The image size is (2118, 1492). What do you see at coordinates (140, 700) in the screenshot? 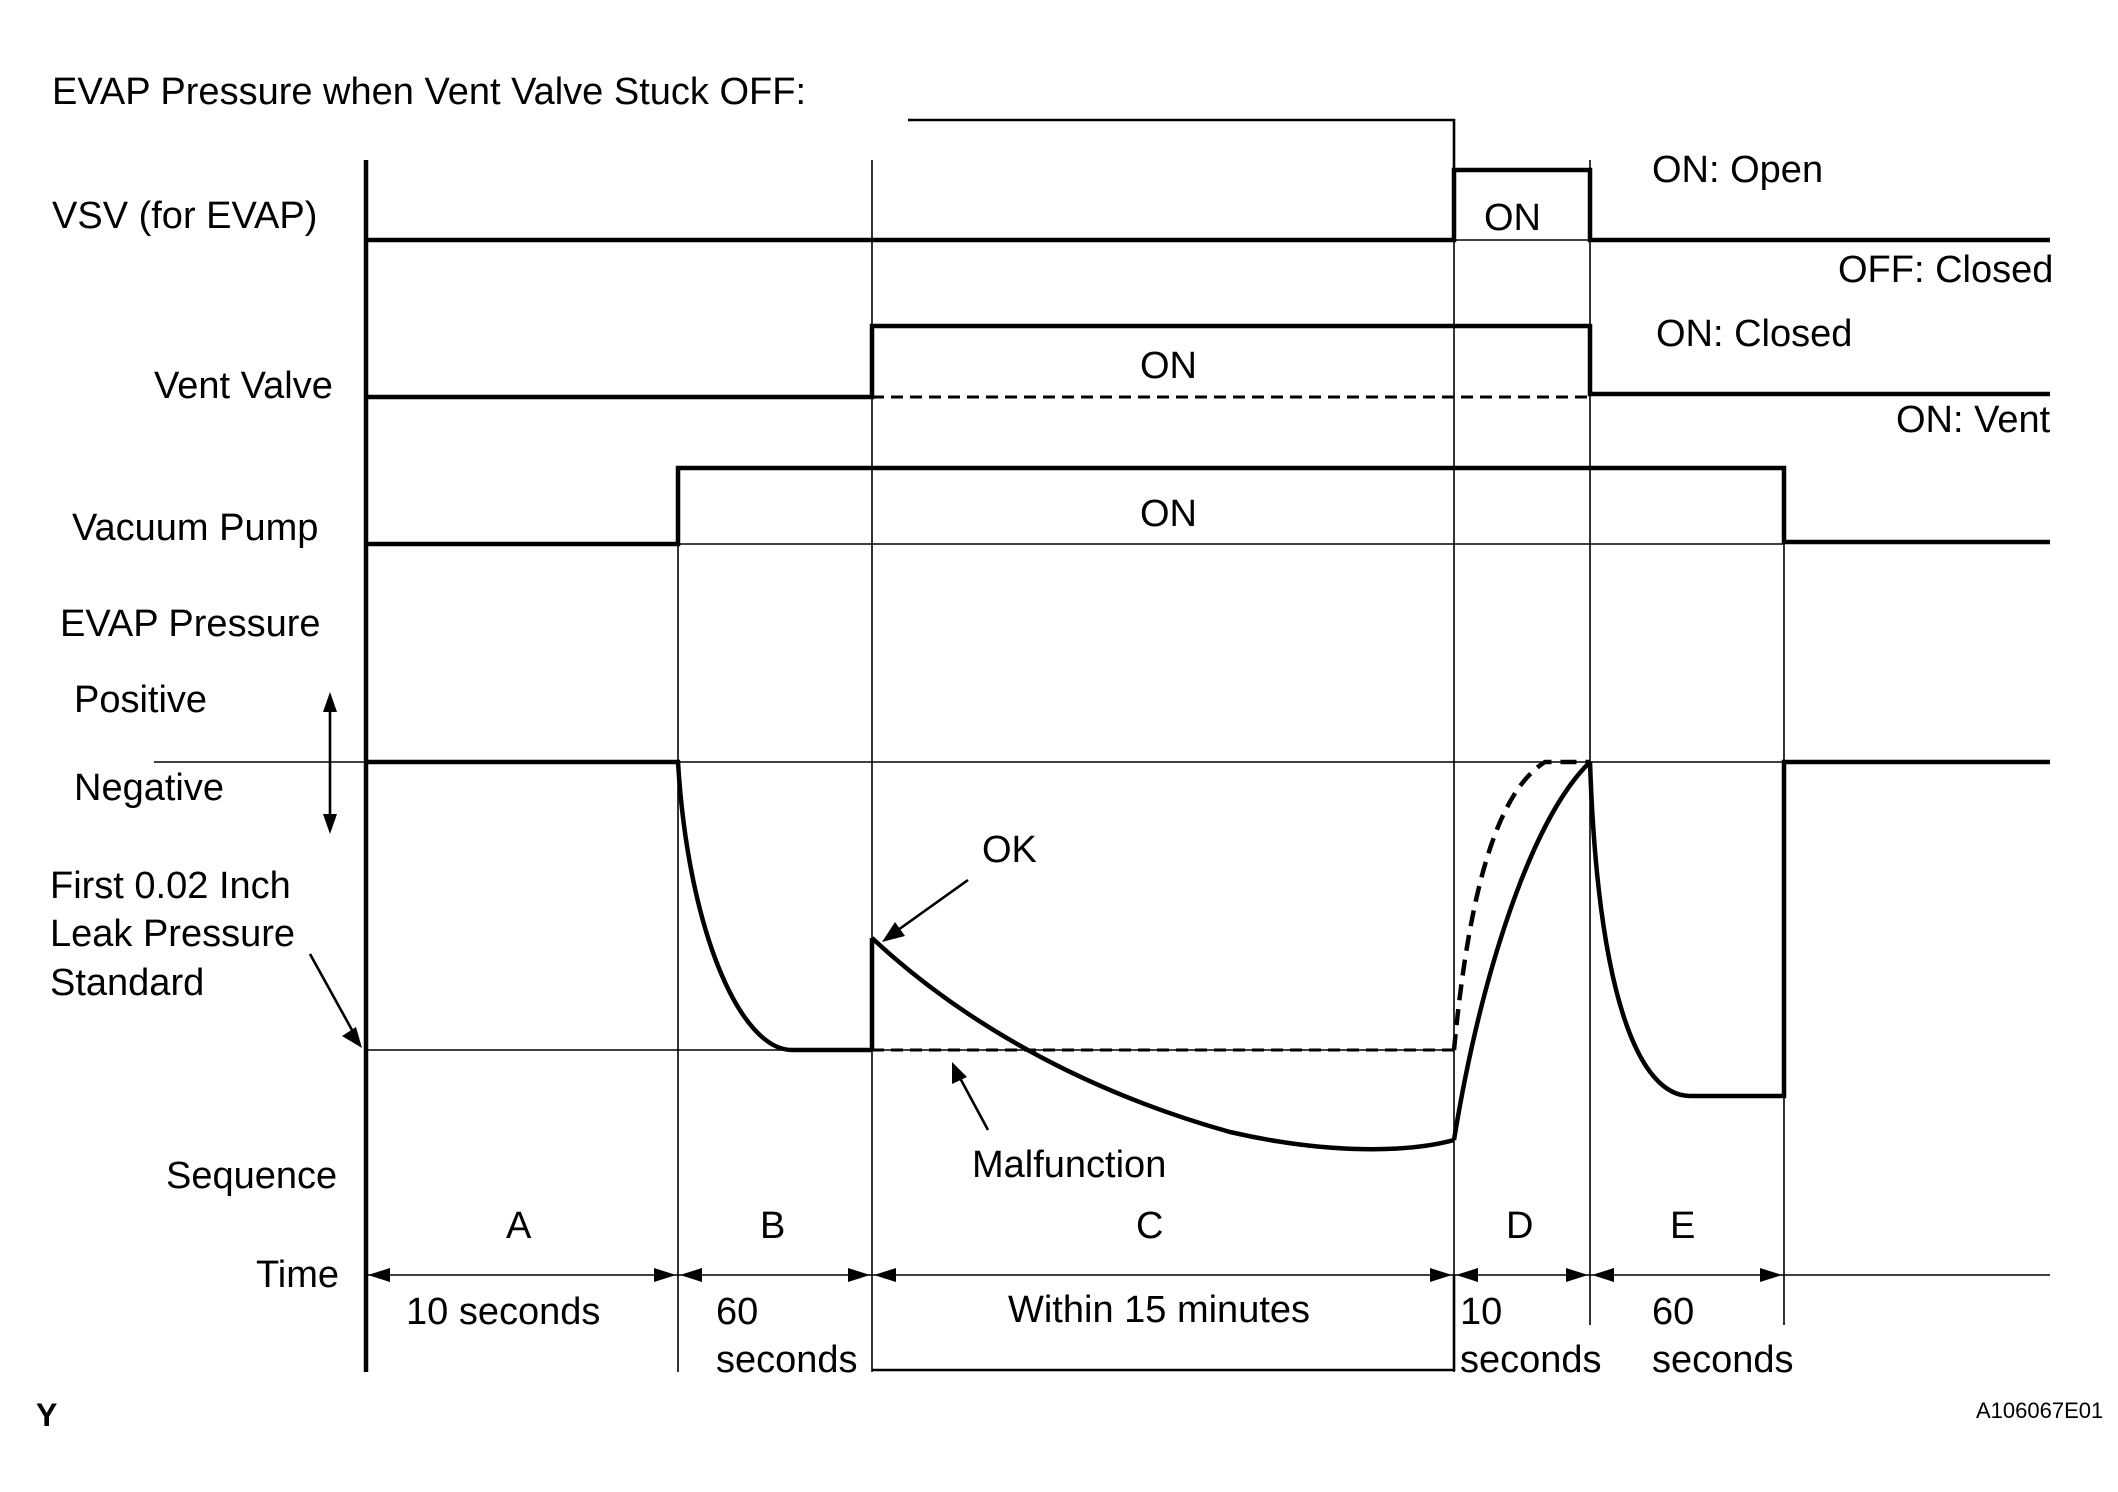
I see `label-positive: Positive` at bounding box center [140, 700].